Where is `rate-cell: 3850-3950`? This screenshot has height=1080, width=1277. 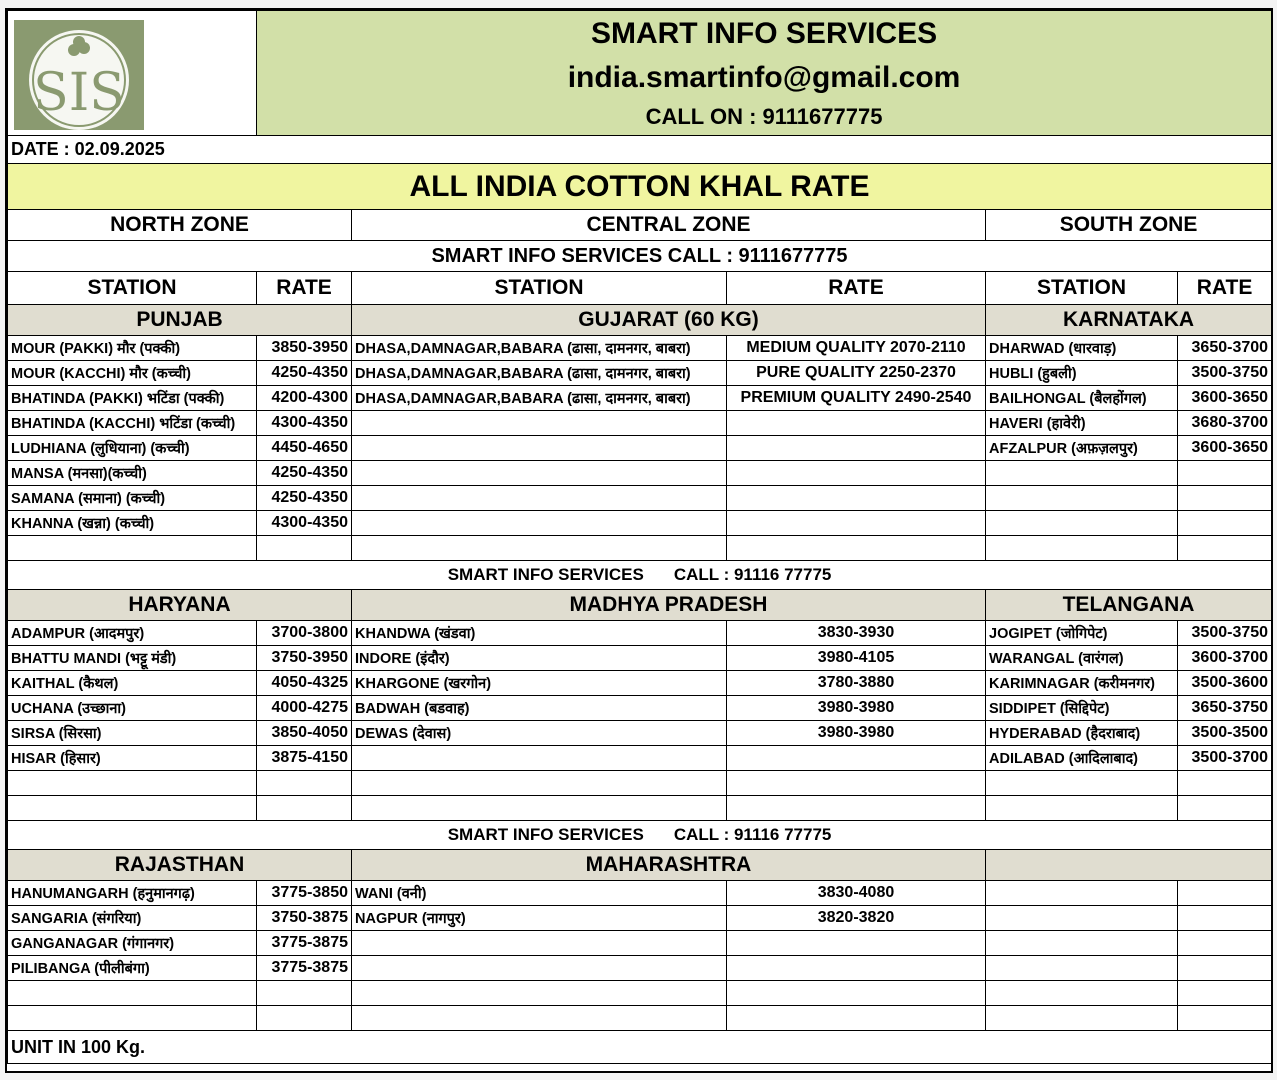
rate-cell: 3850-3950 is located at coordinates (304, 348).